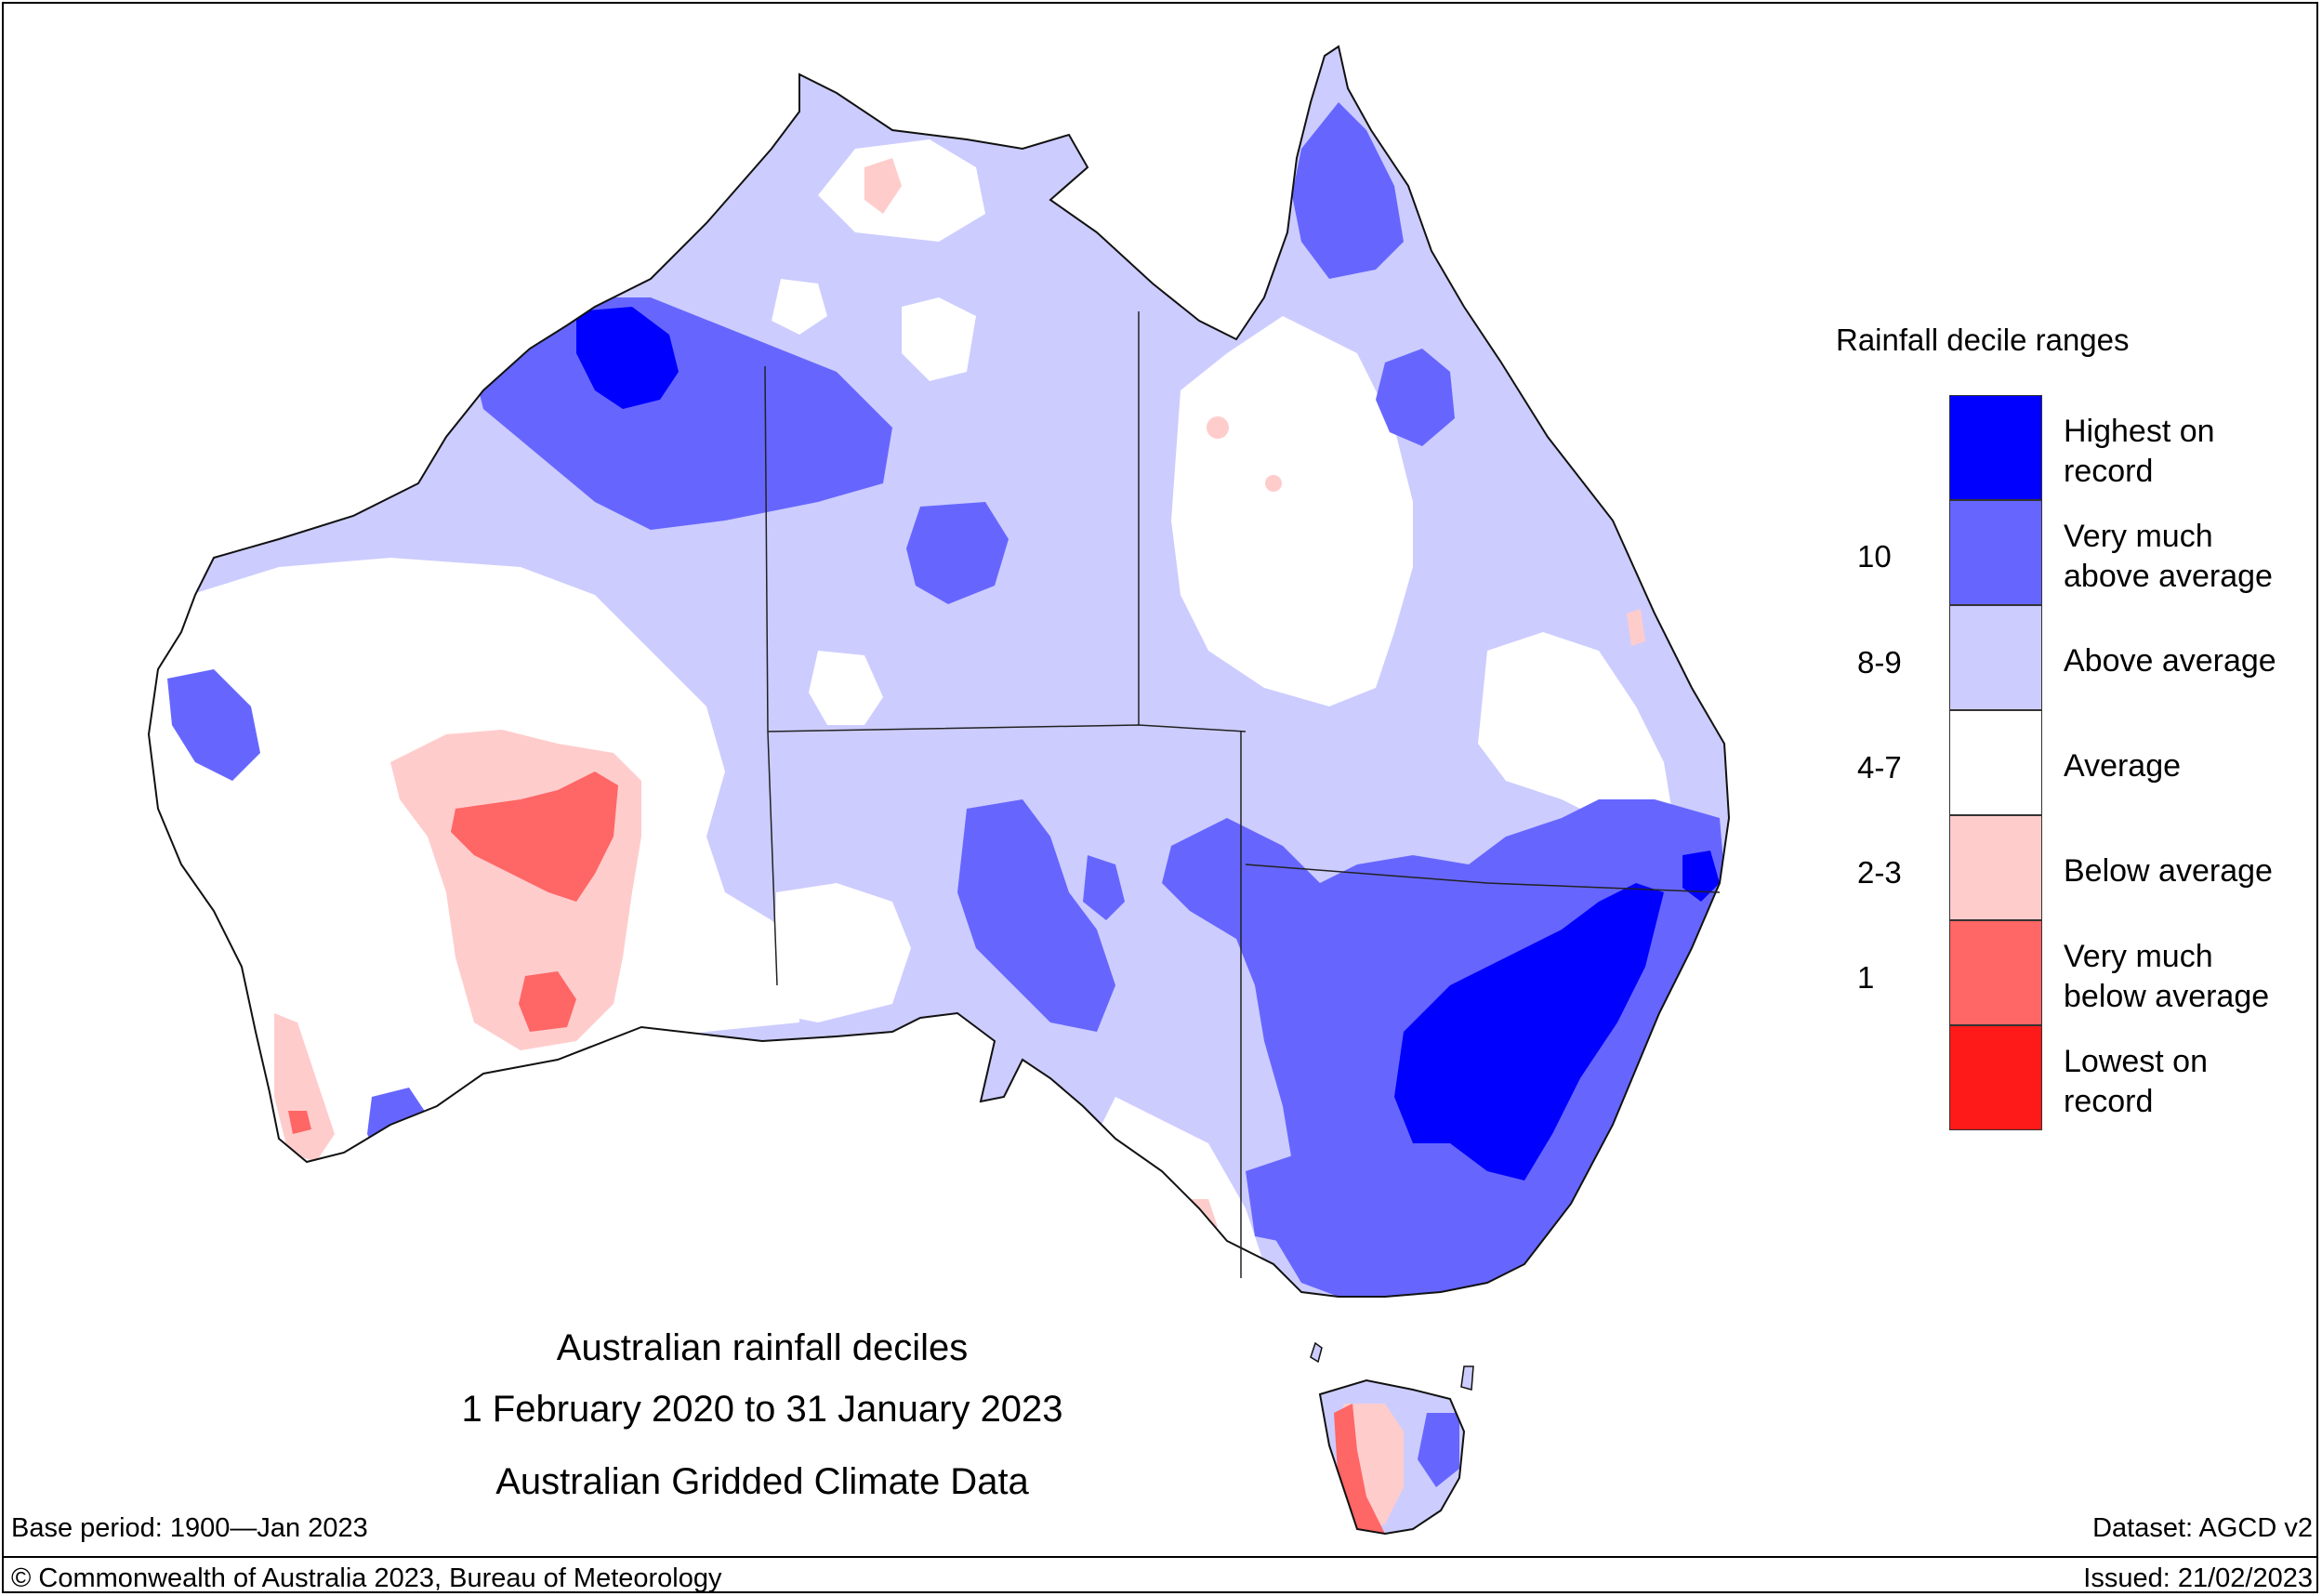 Image resolution: width=2322 pixels, height=1596 pixels. What do you see at coordinates (762, 1348) in the screenshot?
I see `map-title-line-1: Australian rainfall deciles` at bounding box center [762, 1348].